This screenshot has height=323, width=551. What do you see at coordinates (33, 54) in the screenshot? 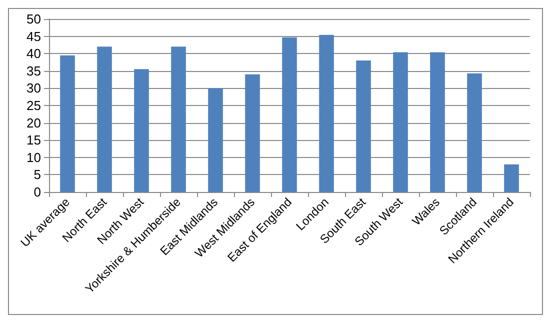
I see `y-tick-label: 40` at bounding box center [33, 54].